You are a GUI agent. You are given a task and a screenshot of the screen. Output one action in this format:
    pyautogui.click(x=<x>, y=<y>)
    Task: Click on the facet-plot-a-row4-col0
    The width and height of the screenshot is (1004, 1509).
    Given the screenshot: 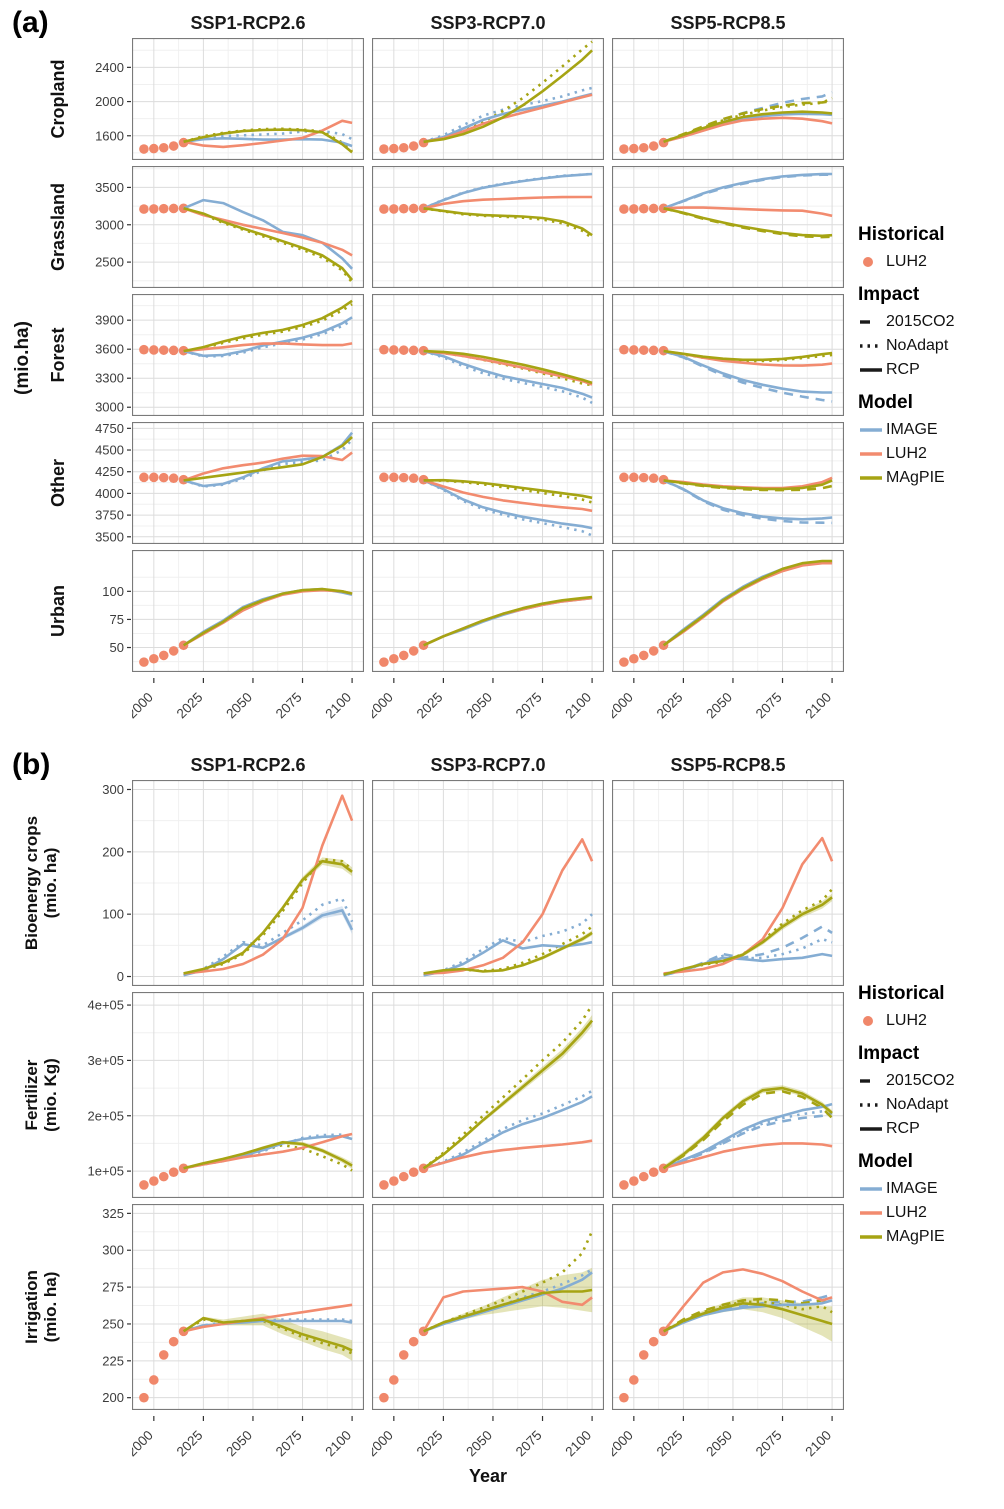 What is the action you would take?
    pyautogui.click(x=248, y=611)
    